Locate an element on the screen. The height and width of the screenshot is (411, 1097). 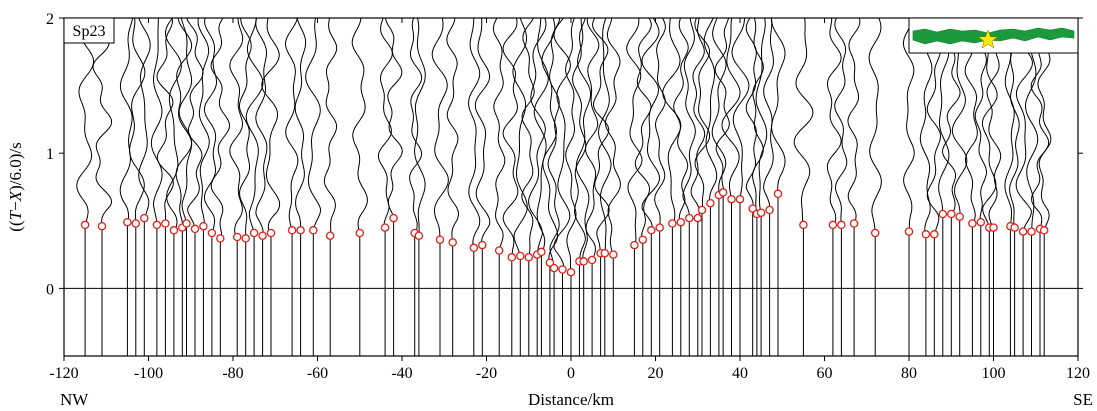
x-tick-label: 80 is located at coordinates (909, 373).